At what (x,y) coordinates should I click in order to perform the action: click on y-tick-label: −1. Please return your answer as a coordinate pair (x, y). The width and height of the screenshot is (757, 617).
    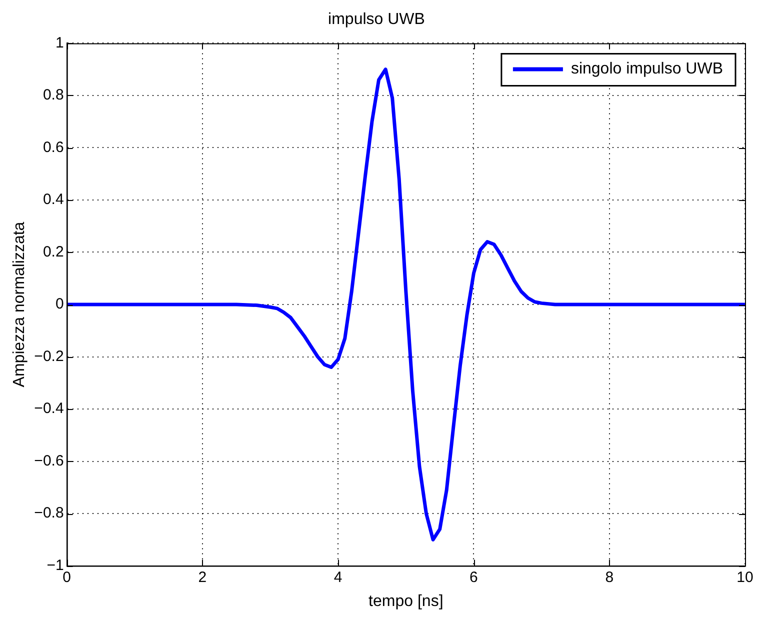
    Looking at the image, I should click on (55, 565).